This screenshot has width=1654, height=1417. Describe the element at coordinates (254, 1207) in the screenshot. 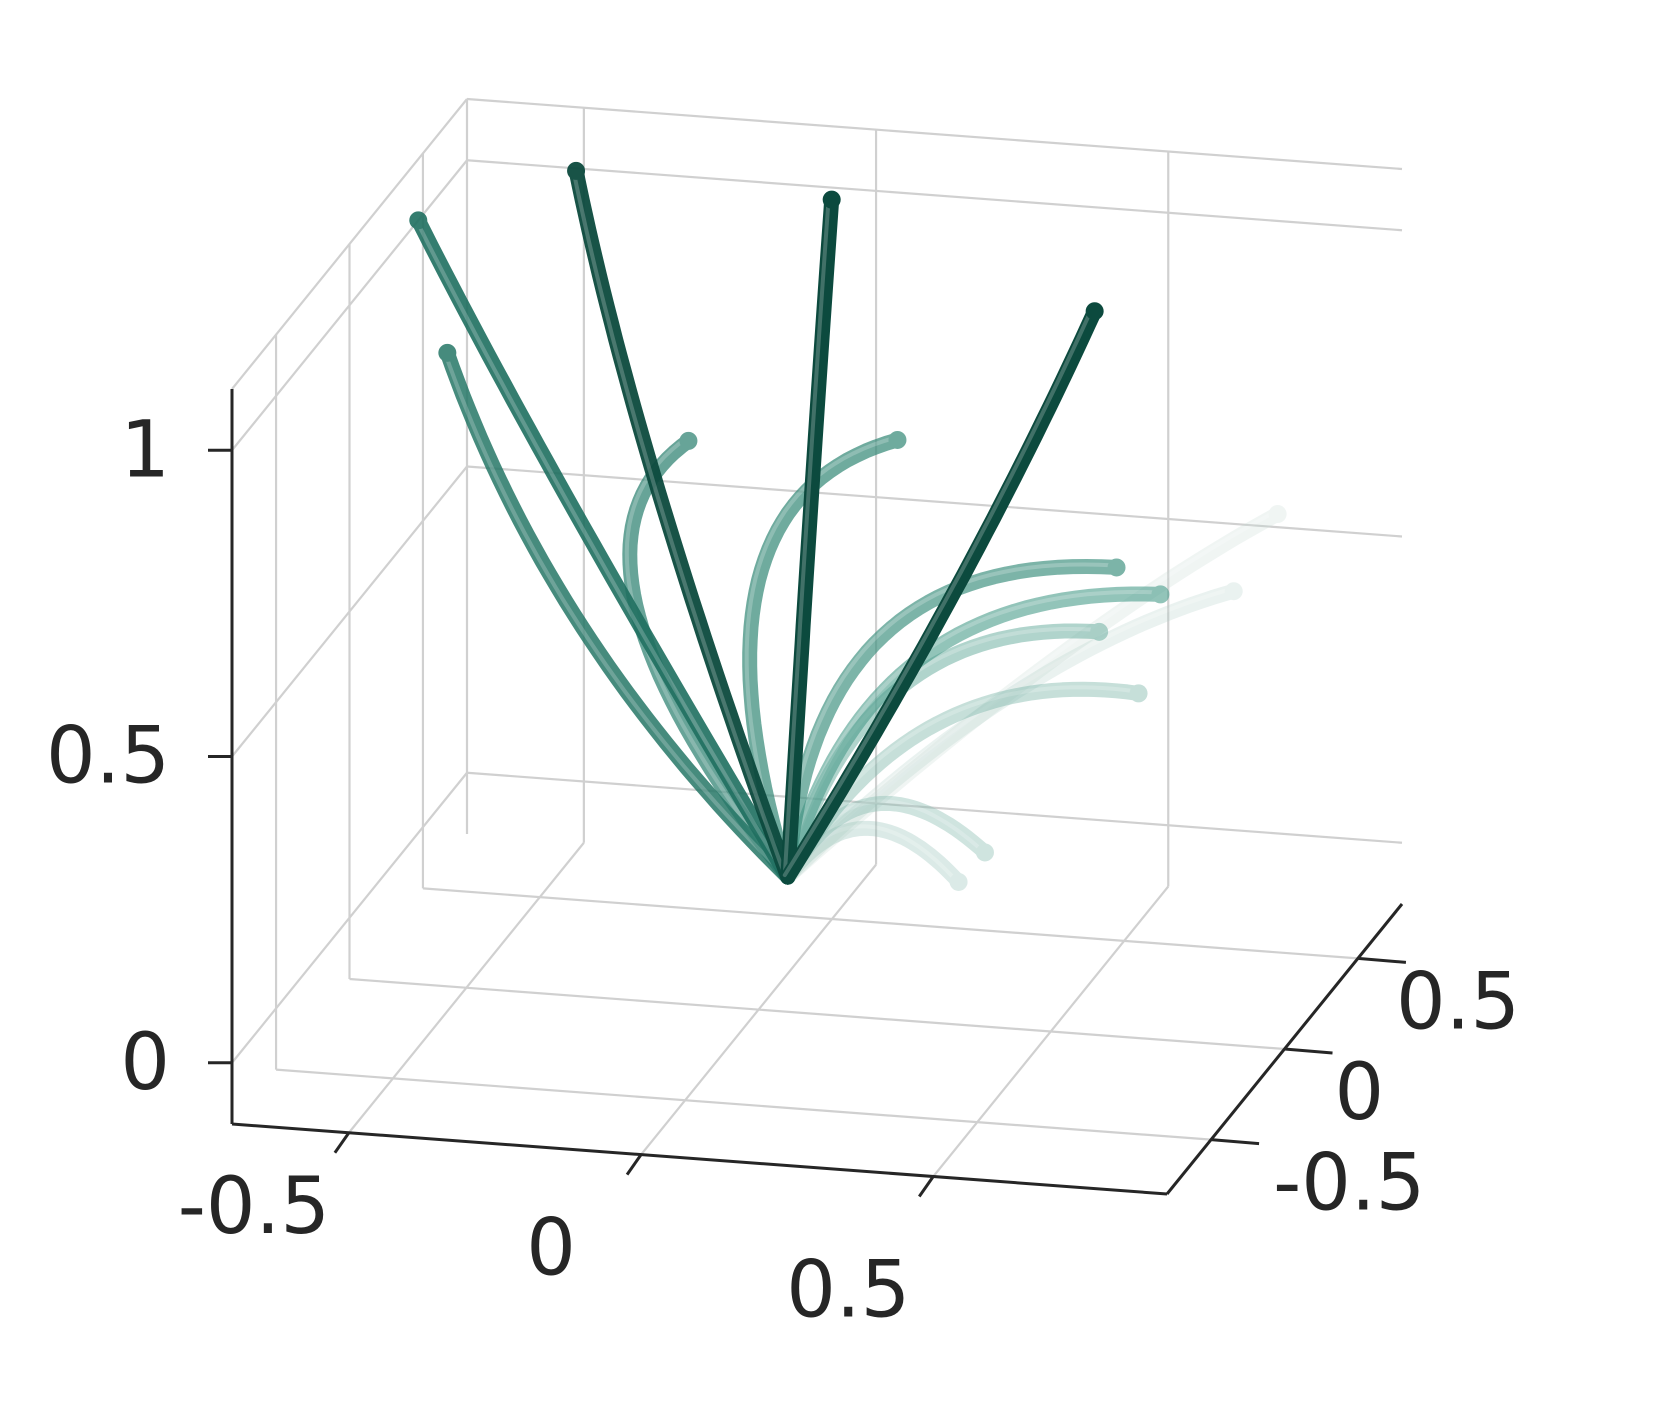

I see `x-tick-label-0: -0.5` at that location.